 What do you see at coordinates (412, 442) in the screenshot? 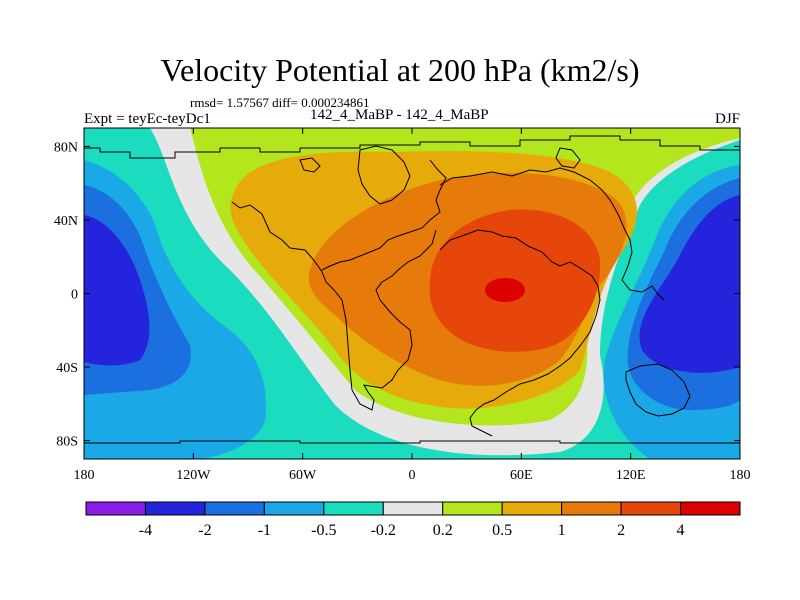
I see `coastline-south` at bounding box center [412, 442].